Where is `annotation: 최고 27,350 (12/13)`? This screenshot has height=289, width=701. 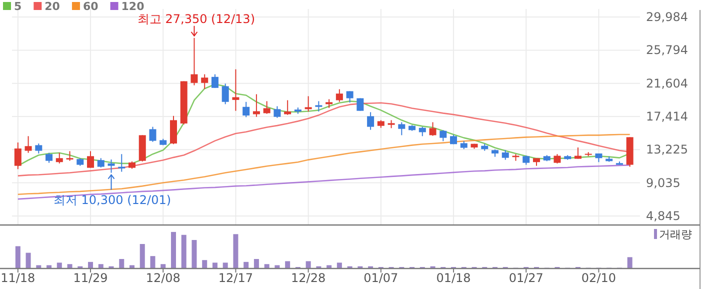
annotation: 최고 27,350 (12/13) is located at coordinates (196, 19).